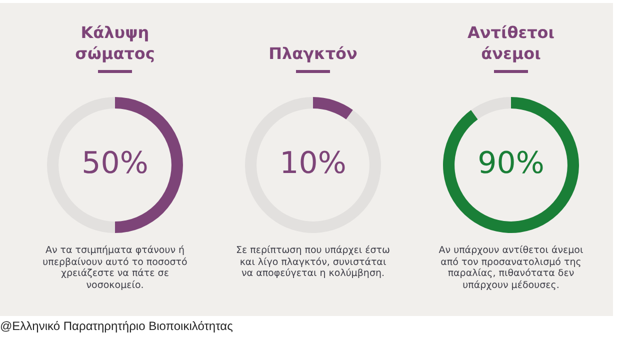 The image size is (620, 347). I want to click on text: @Ελληνικό Παρατηρητήριο Βιοποικιλότητας, so click(116, 326).